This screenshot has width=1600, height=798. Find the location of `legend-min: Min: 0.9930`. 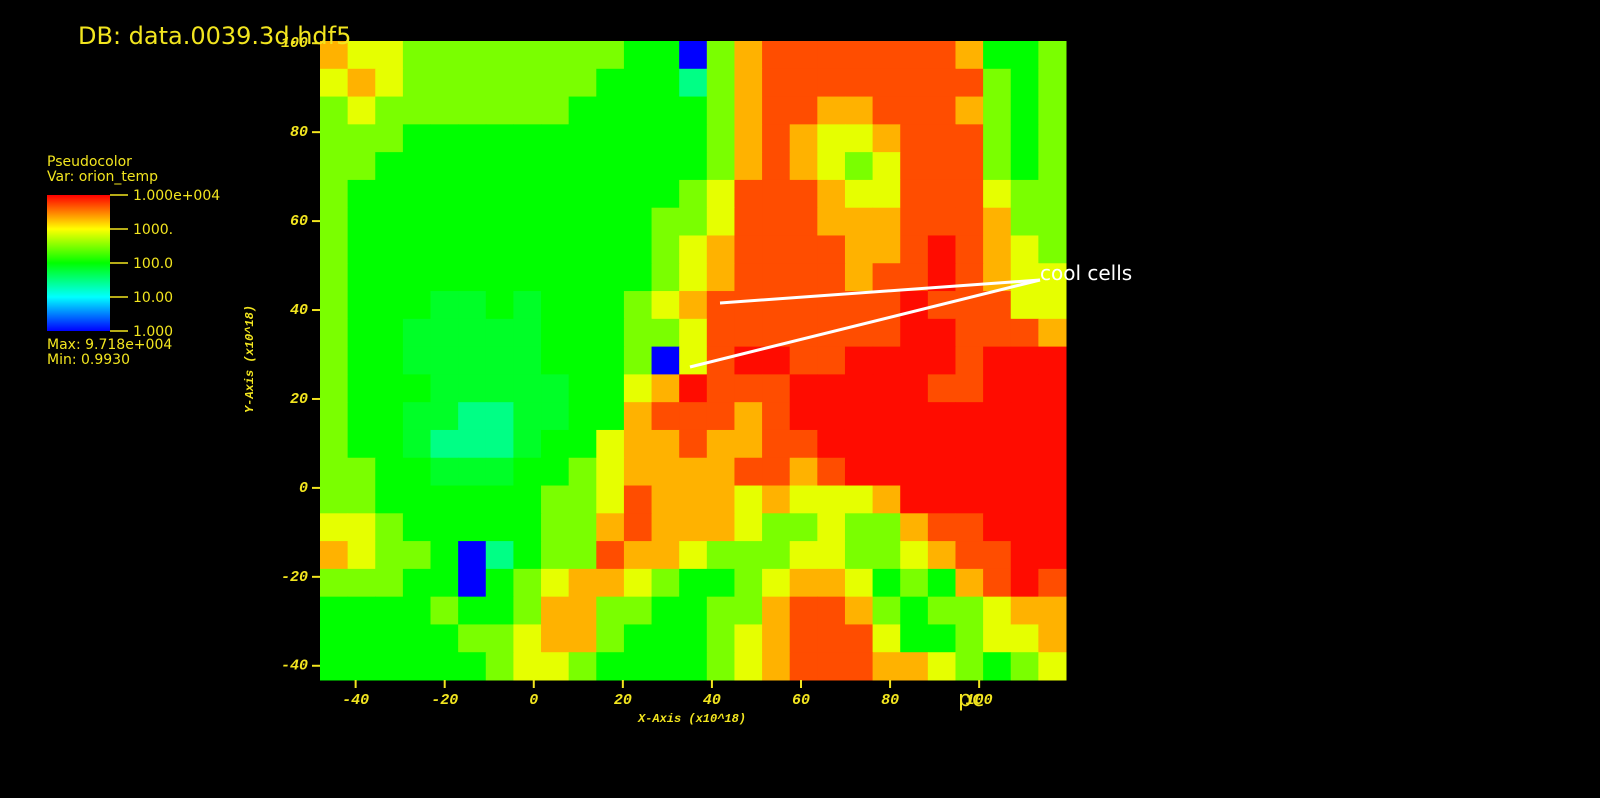

legend-min: Min: 0.9930 is located at coordinates (88, 360).